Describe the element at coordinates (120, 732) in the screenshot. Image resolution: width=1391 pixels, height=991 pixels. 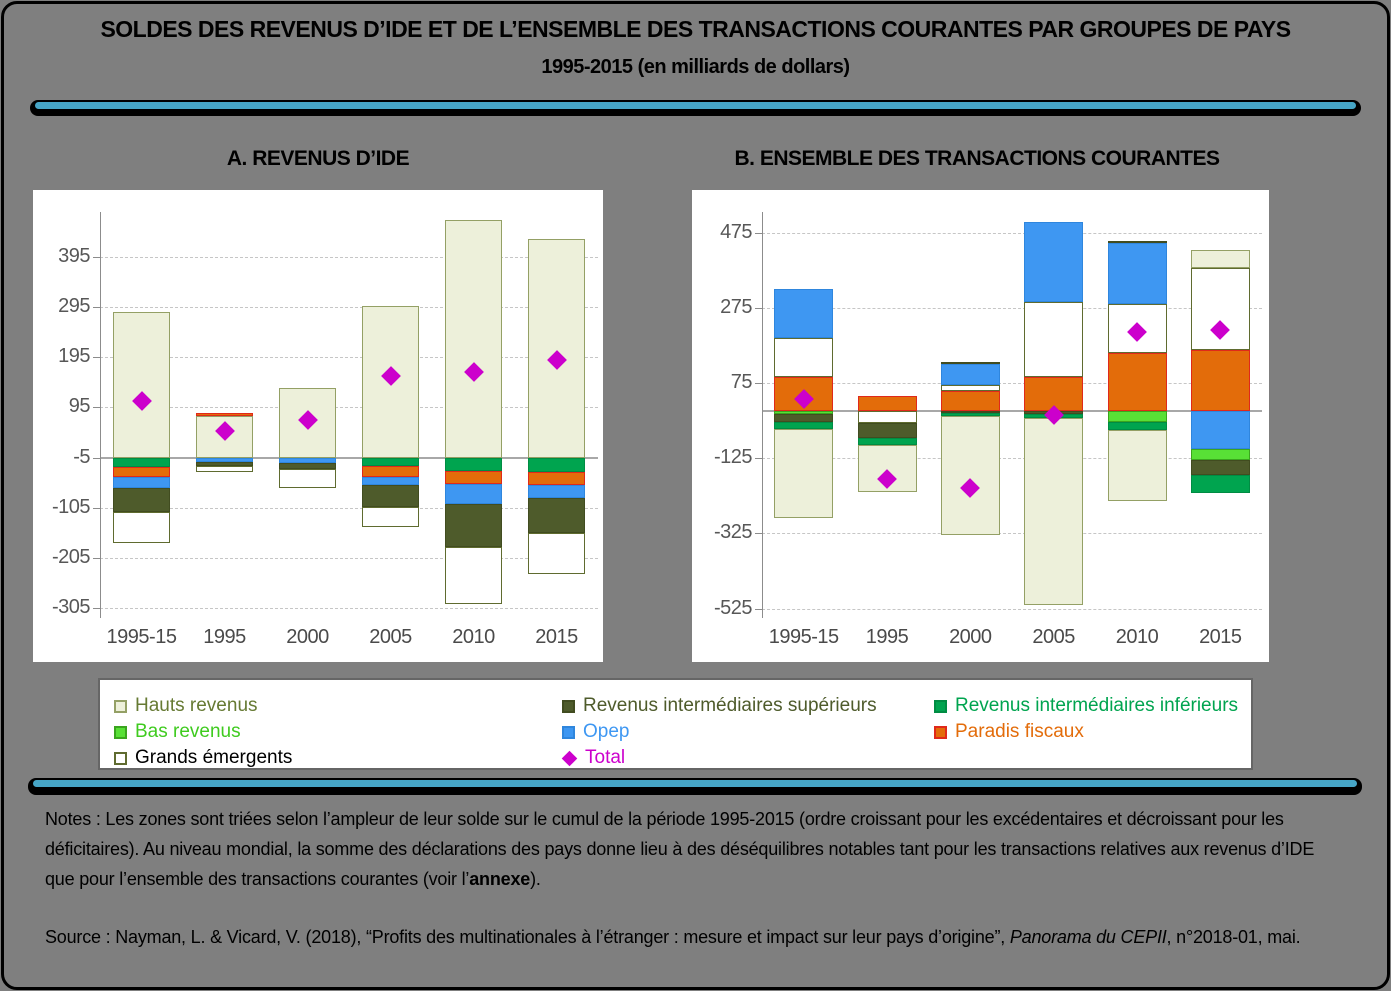
I see `legend-swatch-bas_revenus` at that location.